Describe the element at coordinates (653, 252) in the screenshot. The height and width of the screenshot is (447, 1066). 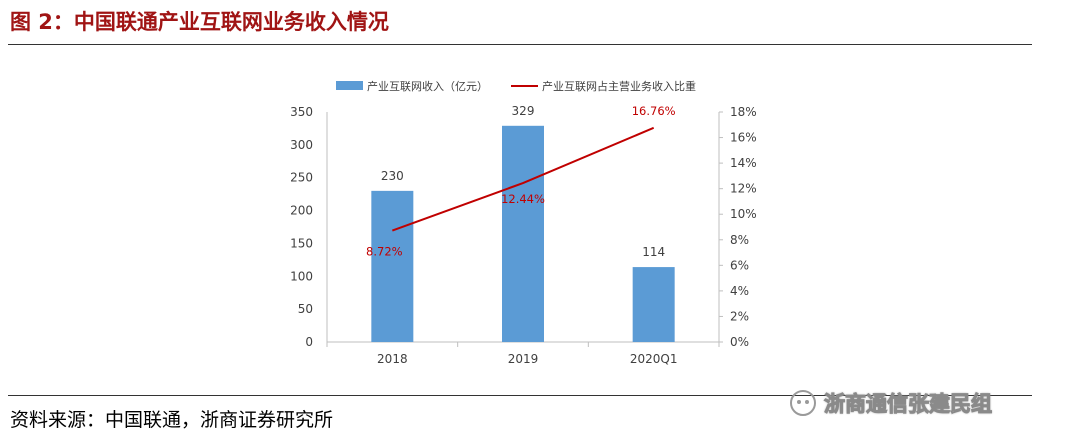
I see `bar-value-label: 114` at that location.